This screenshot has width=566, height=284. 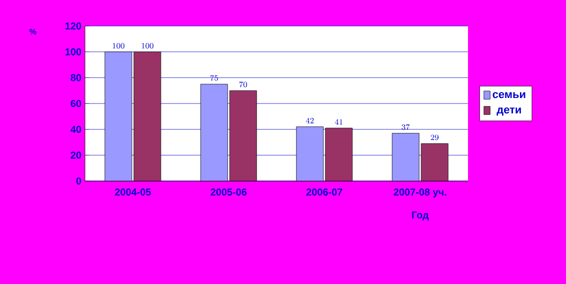 What do you see at coordinates (324, 192) in the screenshot?
I see `x-tick-label: 2006-07` at bounding box center [324, 192].